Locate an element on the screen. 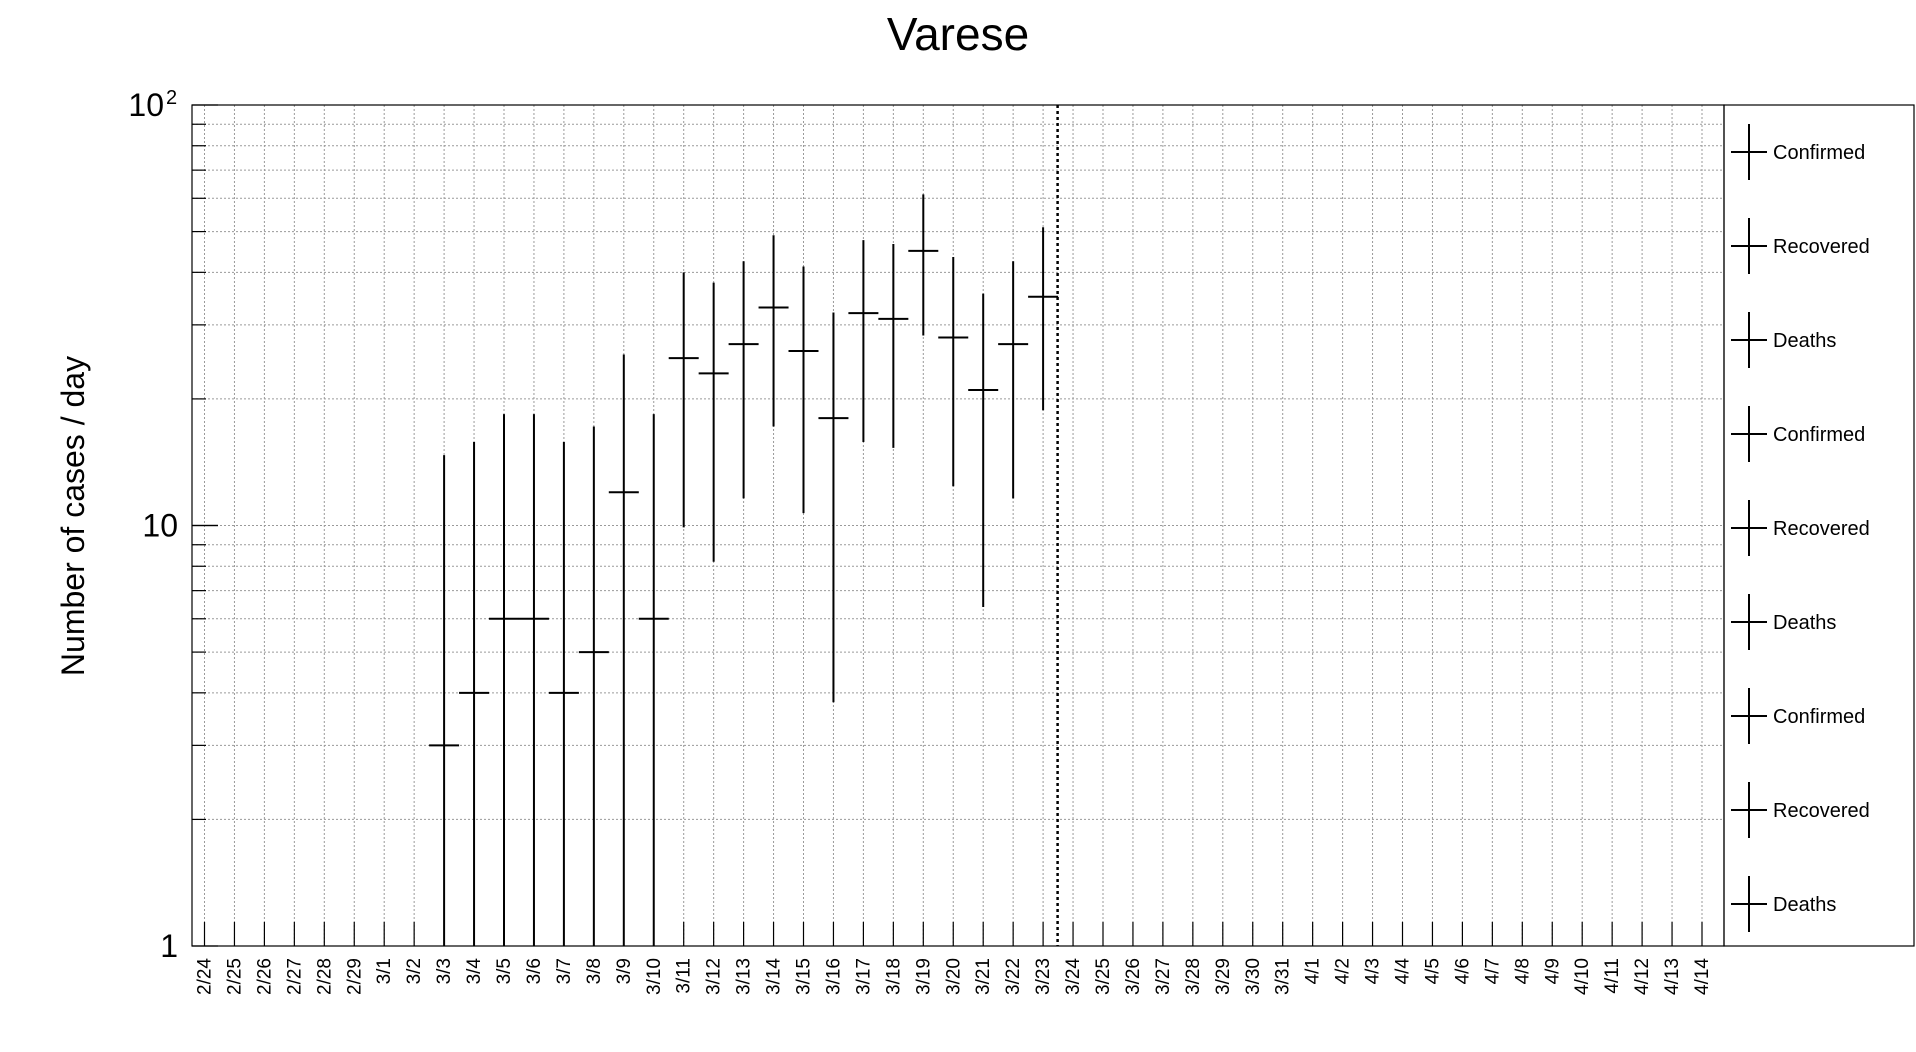 This screenshot has height=1052, width=1916. x-tick-label: 3/16 is located at coordinates (833, 976).